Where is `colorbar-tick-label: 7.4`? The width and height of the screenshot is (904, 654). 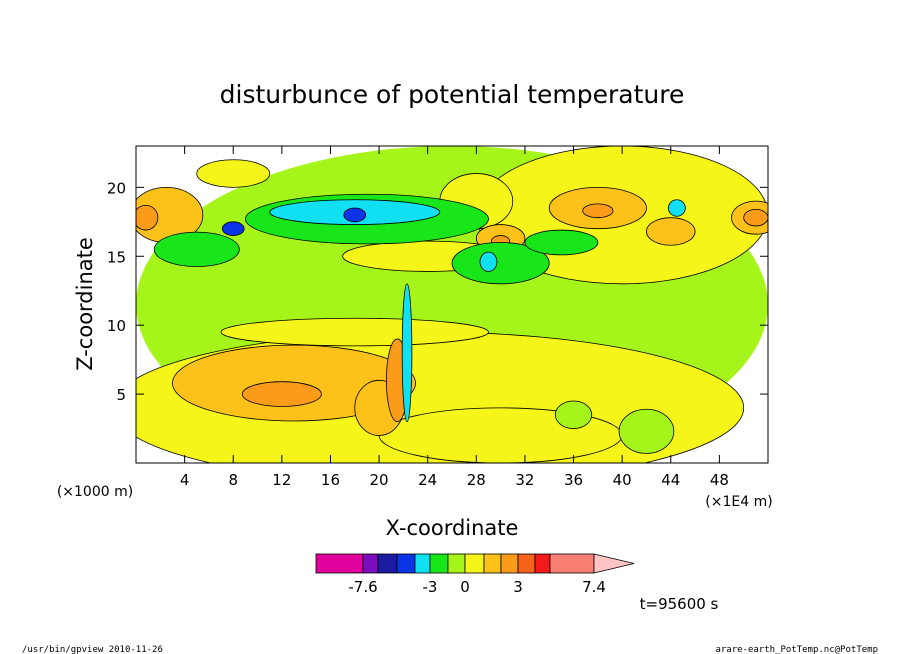
colorbar-tick-label: 7.4 is located at coordinates (594, 587).